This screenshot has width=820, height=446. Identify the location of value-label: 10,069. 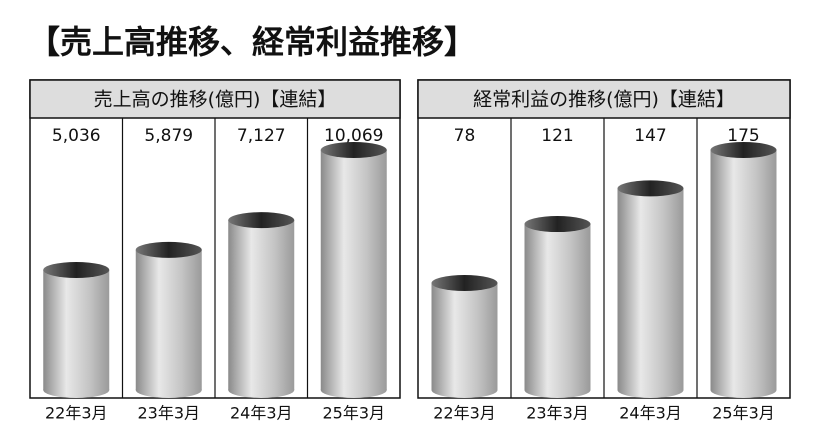
(353, 136).